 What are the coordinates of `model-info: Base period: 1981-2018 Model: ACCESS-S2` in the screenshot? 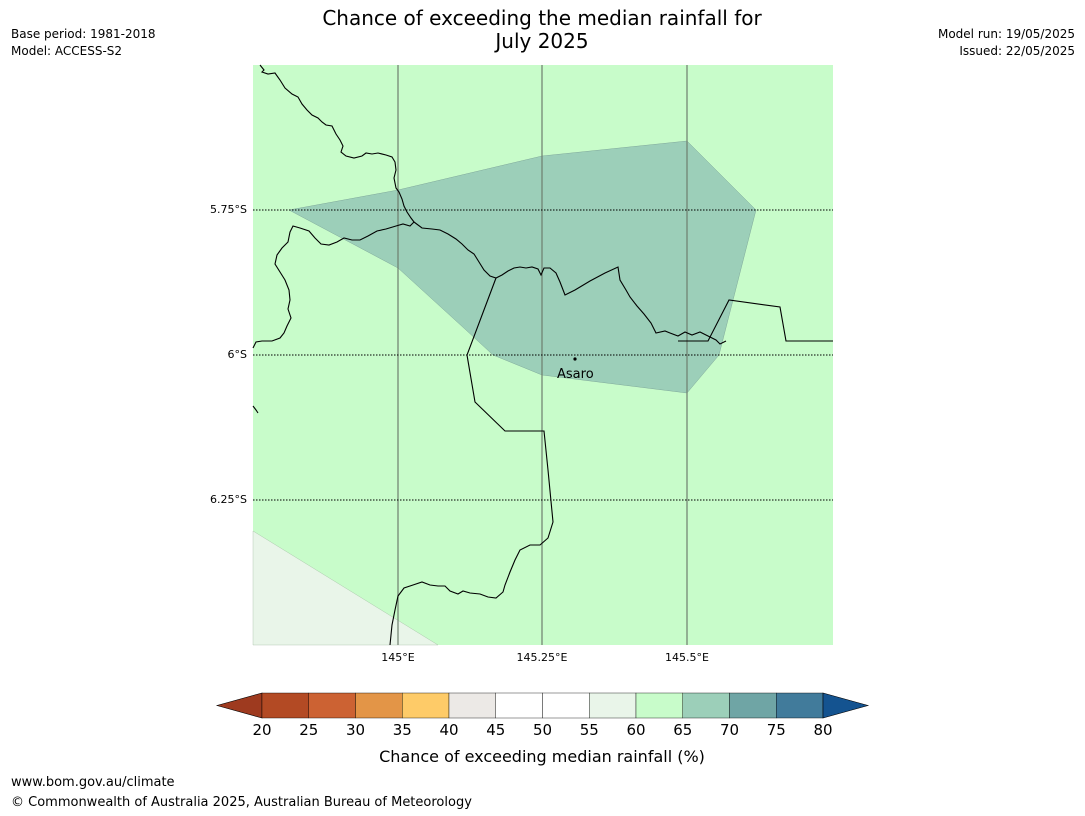 It's located at (83, 43).